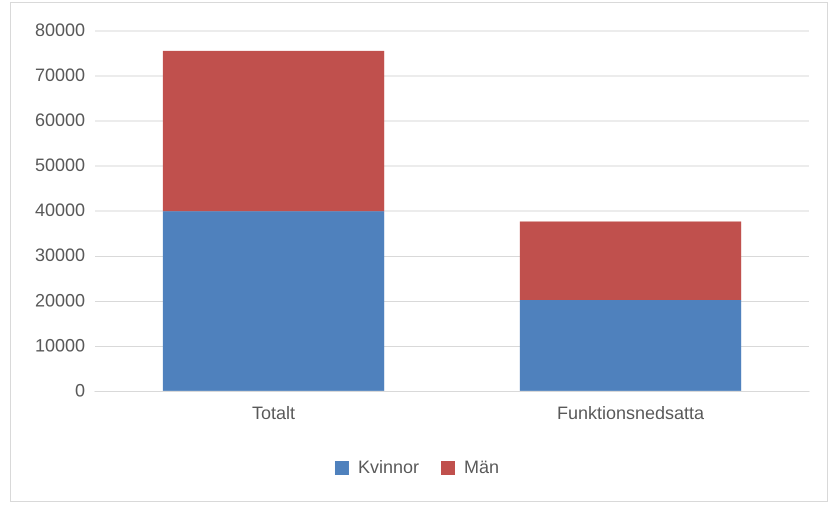 This screenshot has width=831, height=505. Describe the element at coordinates (482, 466) in the screenshot. I see `legend-label: Män` at that location.